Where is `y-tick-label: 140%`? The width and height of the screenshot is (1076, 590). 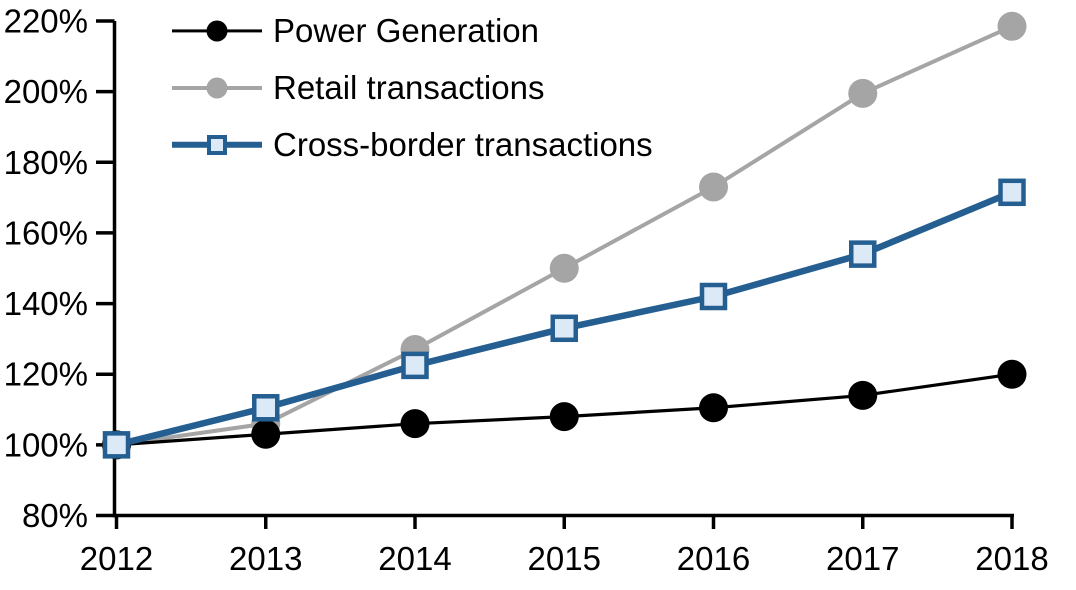 y-tick-label: 140% is located at coordinates (46, 303).